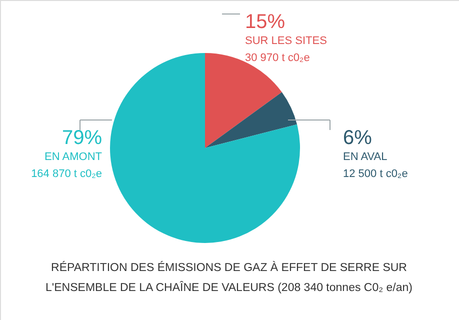 This screenshot has width=459, height=320. I want to click on data-label: 15%, so click(265, 22).